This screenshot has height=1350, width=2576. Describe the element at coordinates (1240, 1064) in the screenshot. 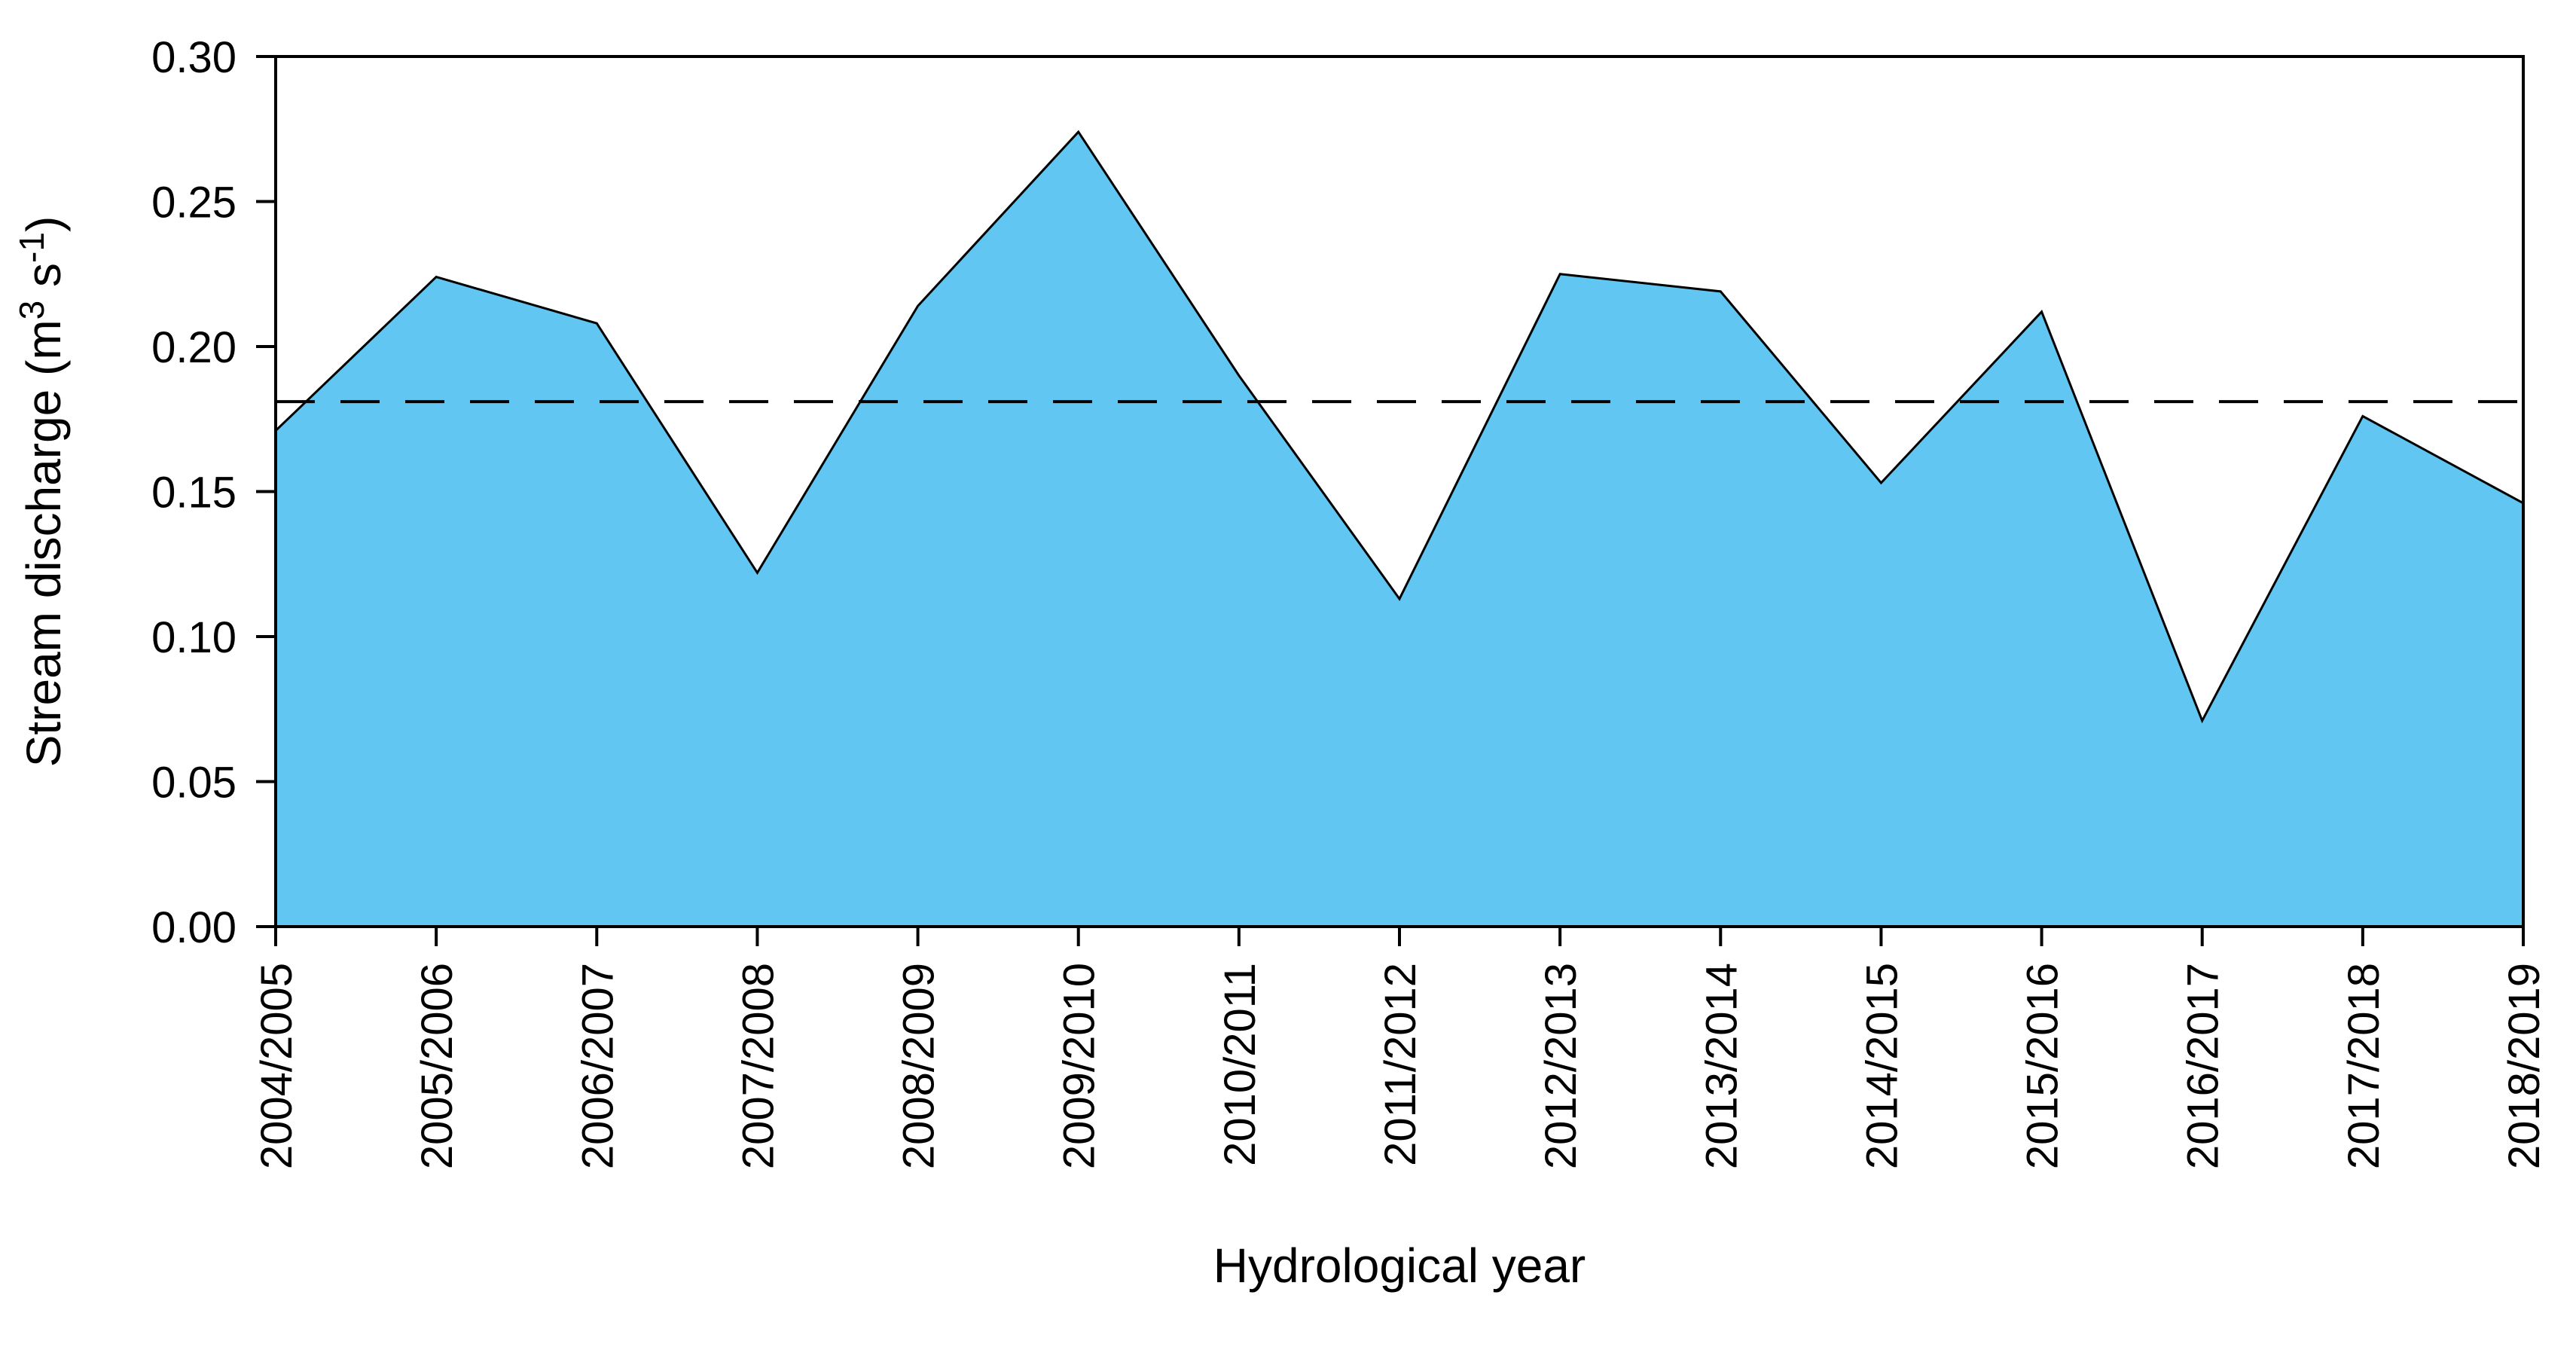

I see `x-axis-tick-label: 2010/2011` at that location.